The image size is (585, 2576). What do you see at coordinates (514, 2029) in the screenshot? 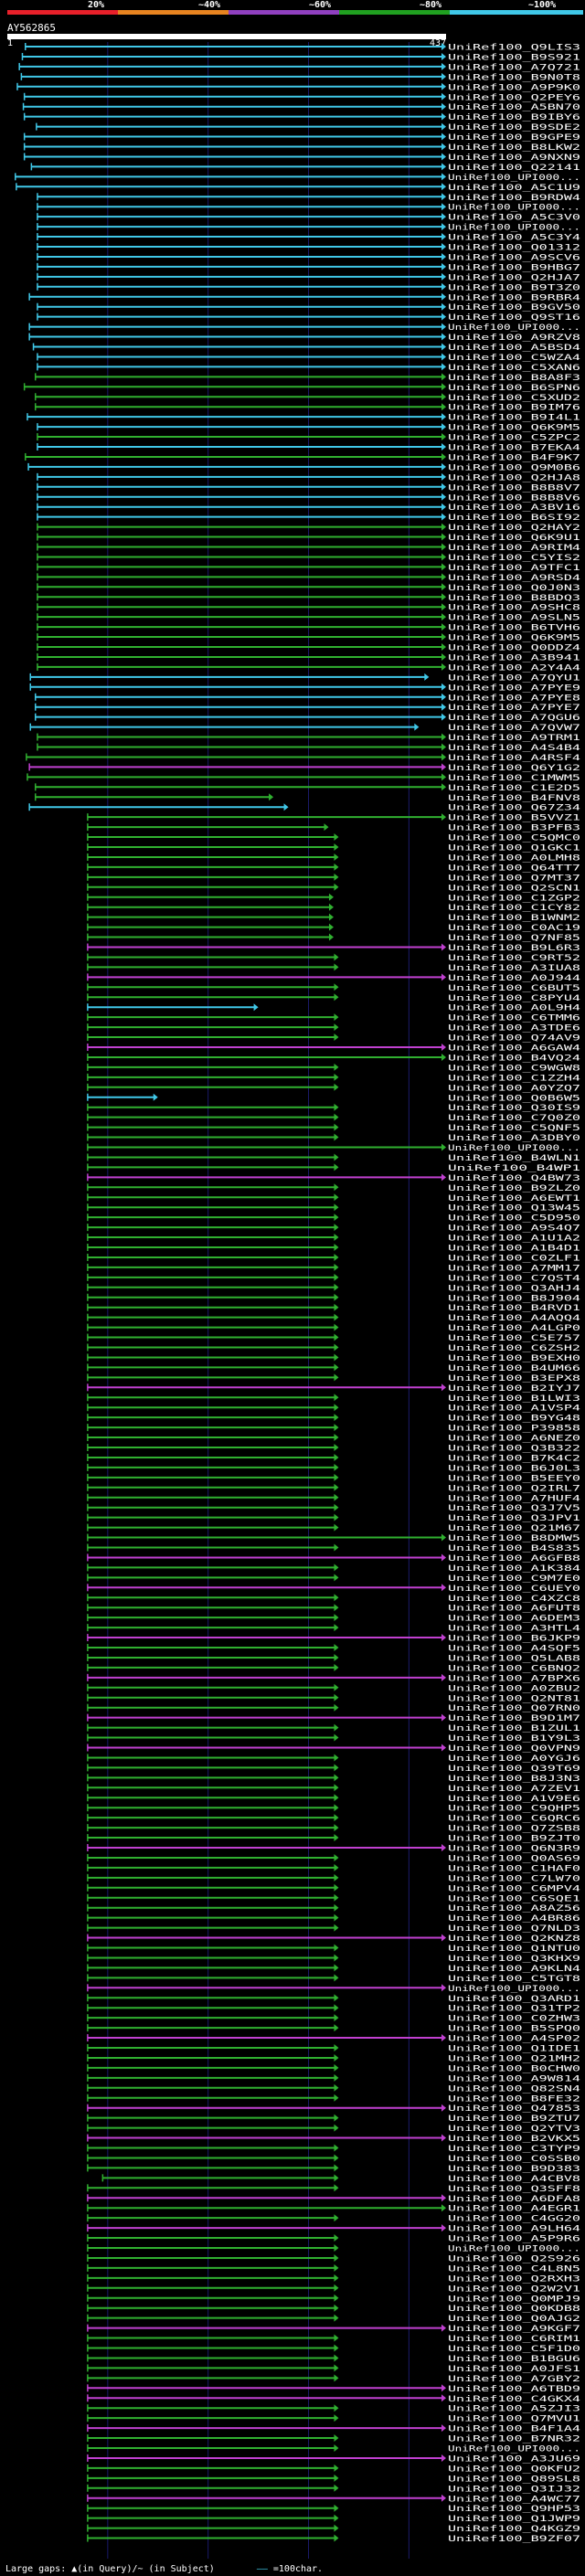
I see `hit-label: UniRef100_B5SPQ0` at bounding box center [514, 2029].